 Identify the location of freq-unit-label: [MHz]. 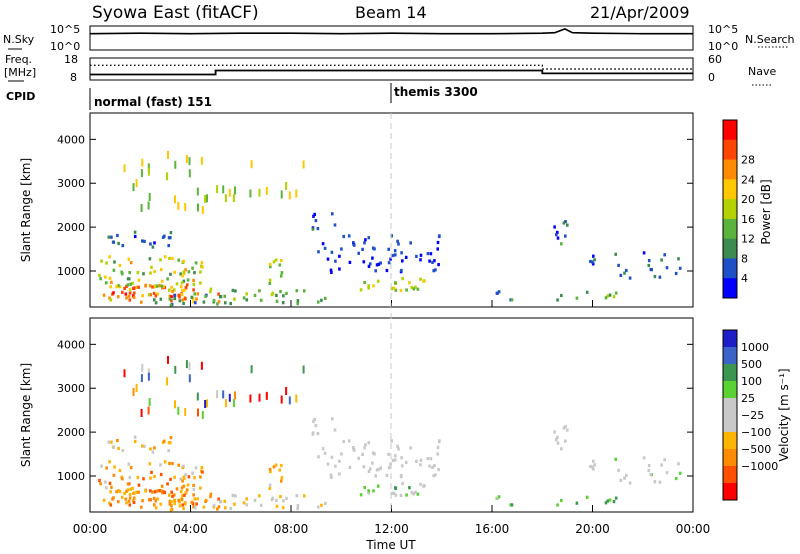
(20, 72).